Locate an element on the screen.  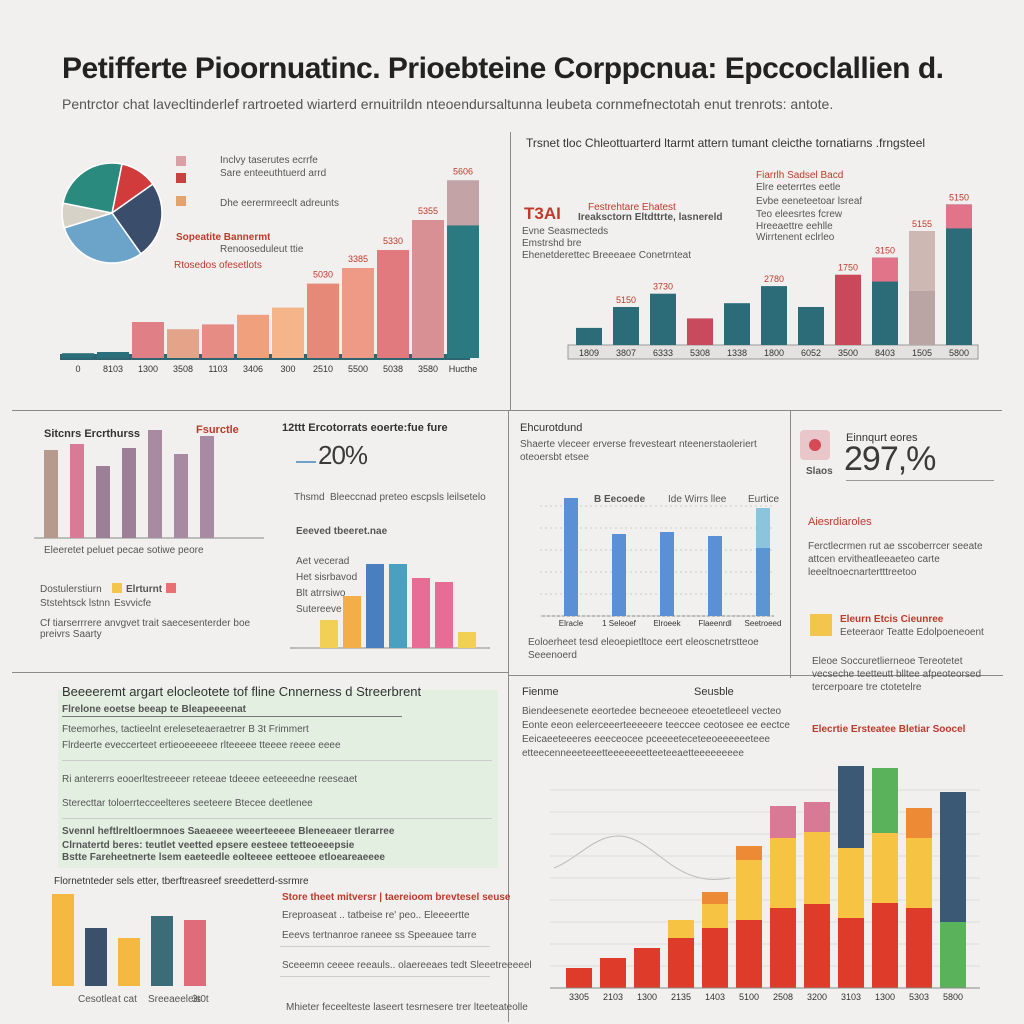
x-tick-label: 8103 is located at coordinates (113, 369).